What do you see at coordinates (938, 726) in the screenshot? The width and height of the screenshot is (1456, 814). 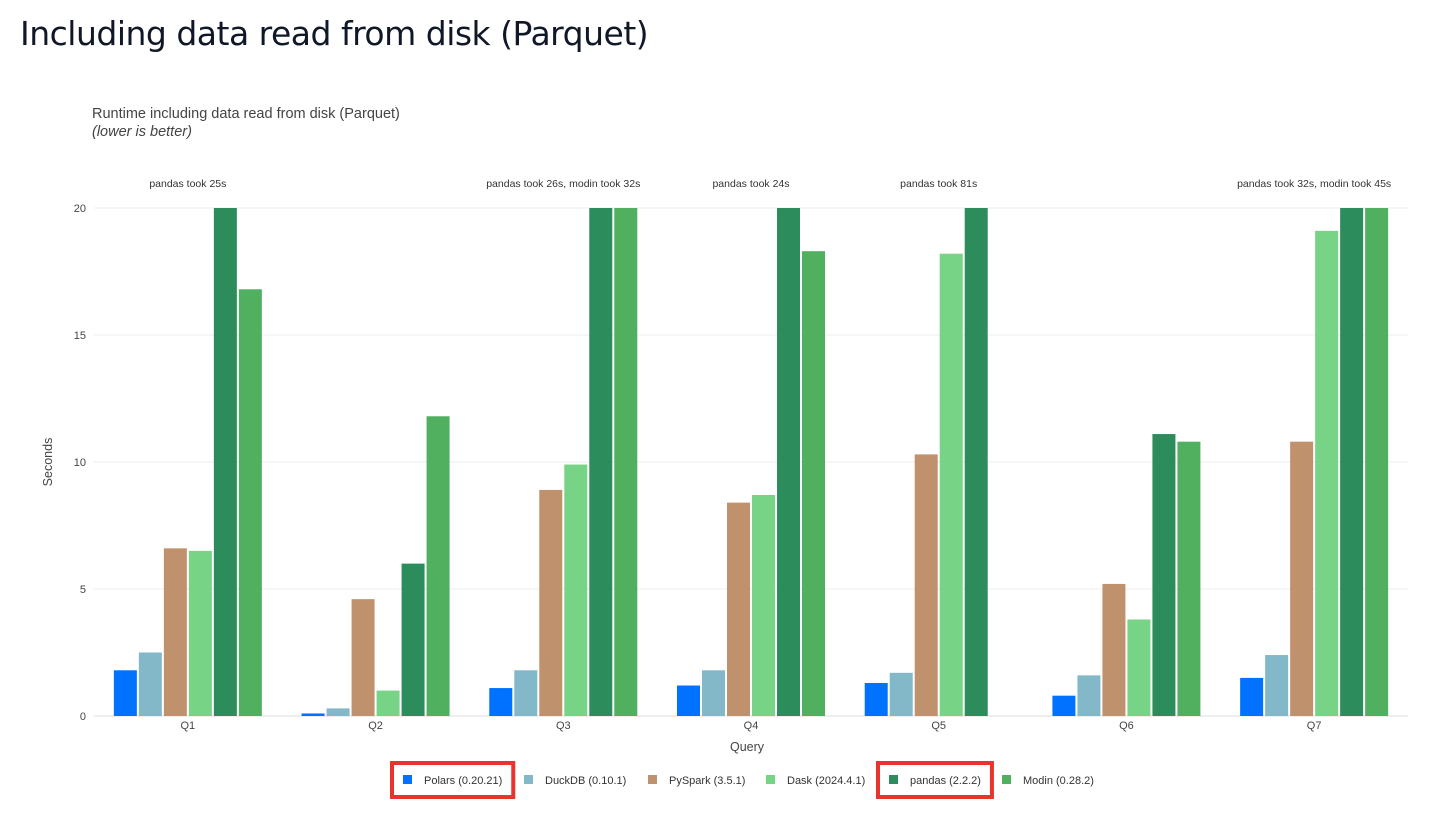 I see `x-tick-label: Q5` at bounding box center [938, 726].